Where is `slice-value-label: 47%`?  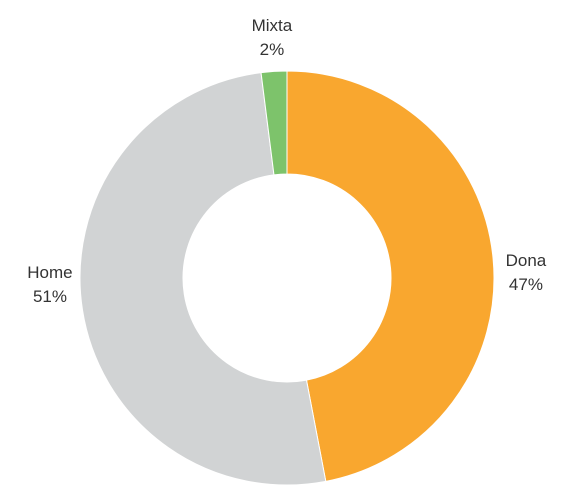 slice-value-label: 47% is located at coordinates (526, 284).